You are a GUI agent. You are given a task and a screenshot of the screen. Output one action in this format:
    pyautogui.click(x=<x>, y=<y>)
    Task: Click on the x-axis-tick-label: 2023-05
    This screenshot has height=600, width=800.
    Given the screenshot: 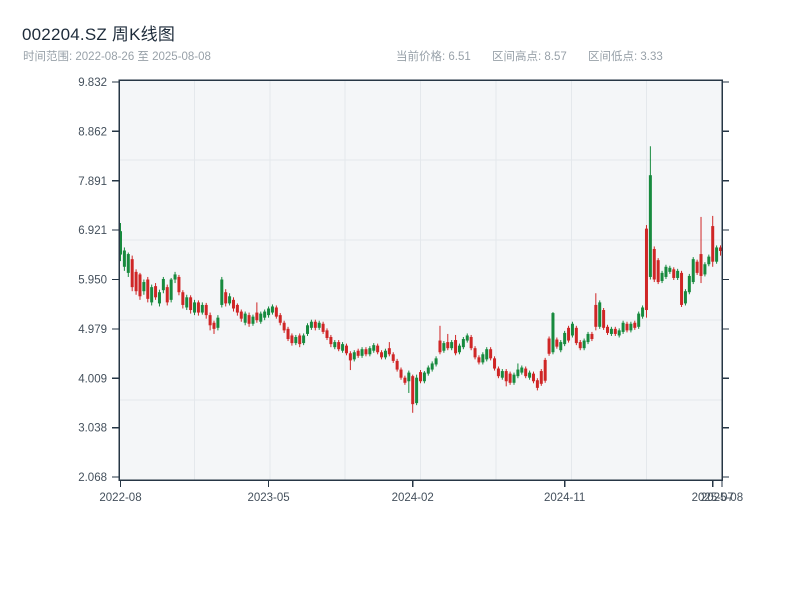 What is the action you would take?
    pyautogui.click(x=268, y=498)
    